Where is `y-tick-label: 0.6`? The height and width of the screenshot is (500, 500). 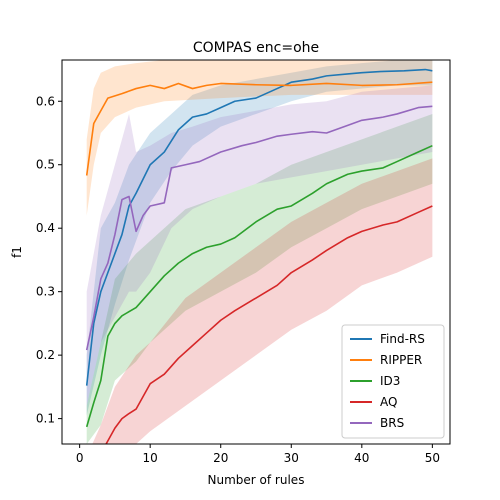 y-tick-label: 0.6 is located at coordinates (45, 101).